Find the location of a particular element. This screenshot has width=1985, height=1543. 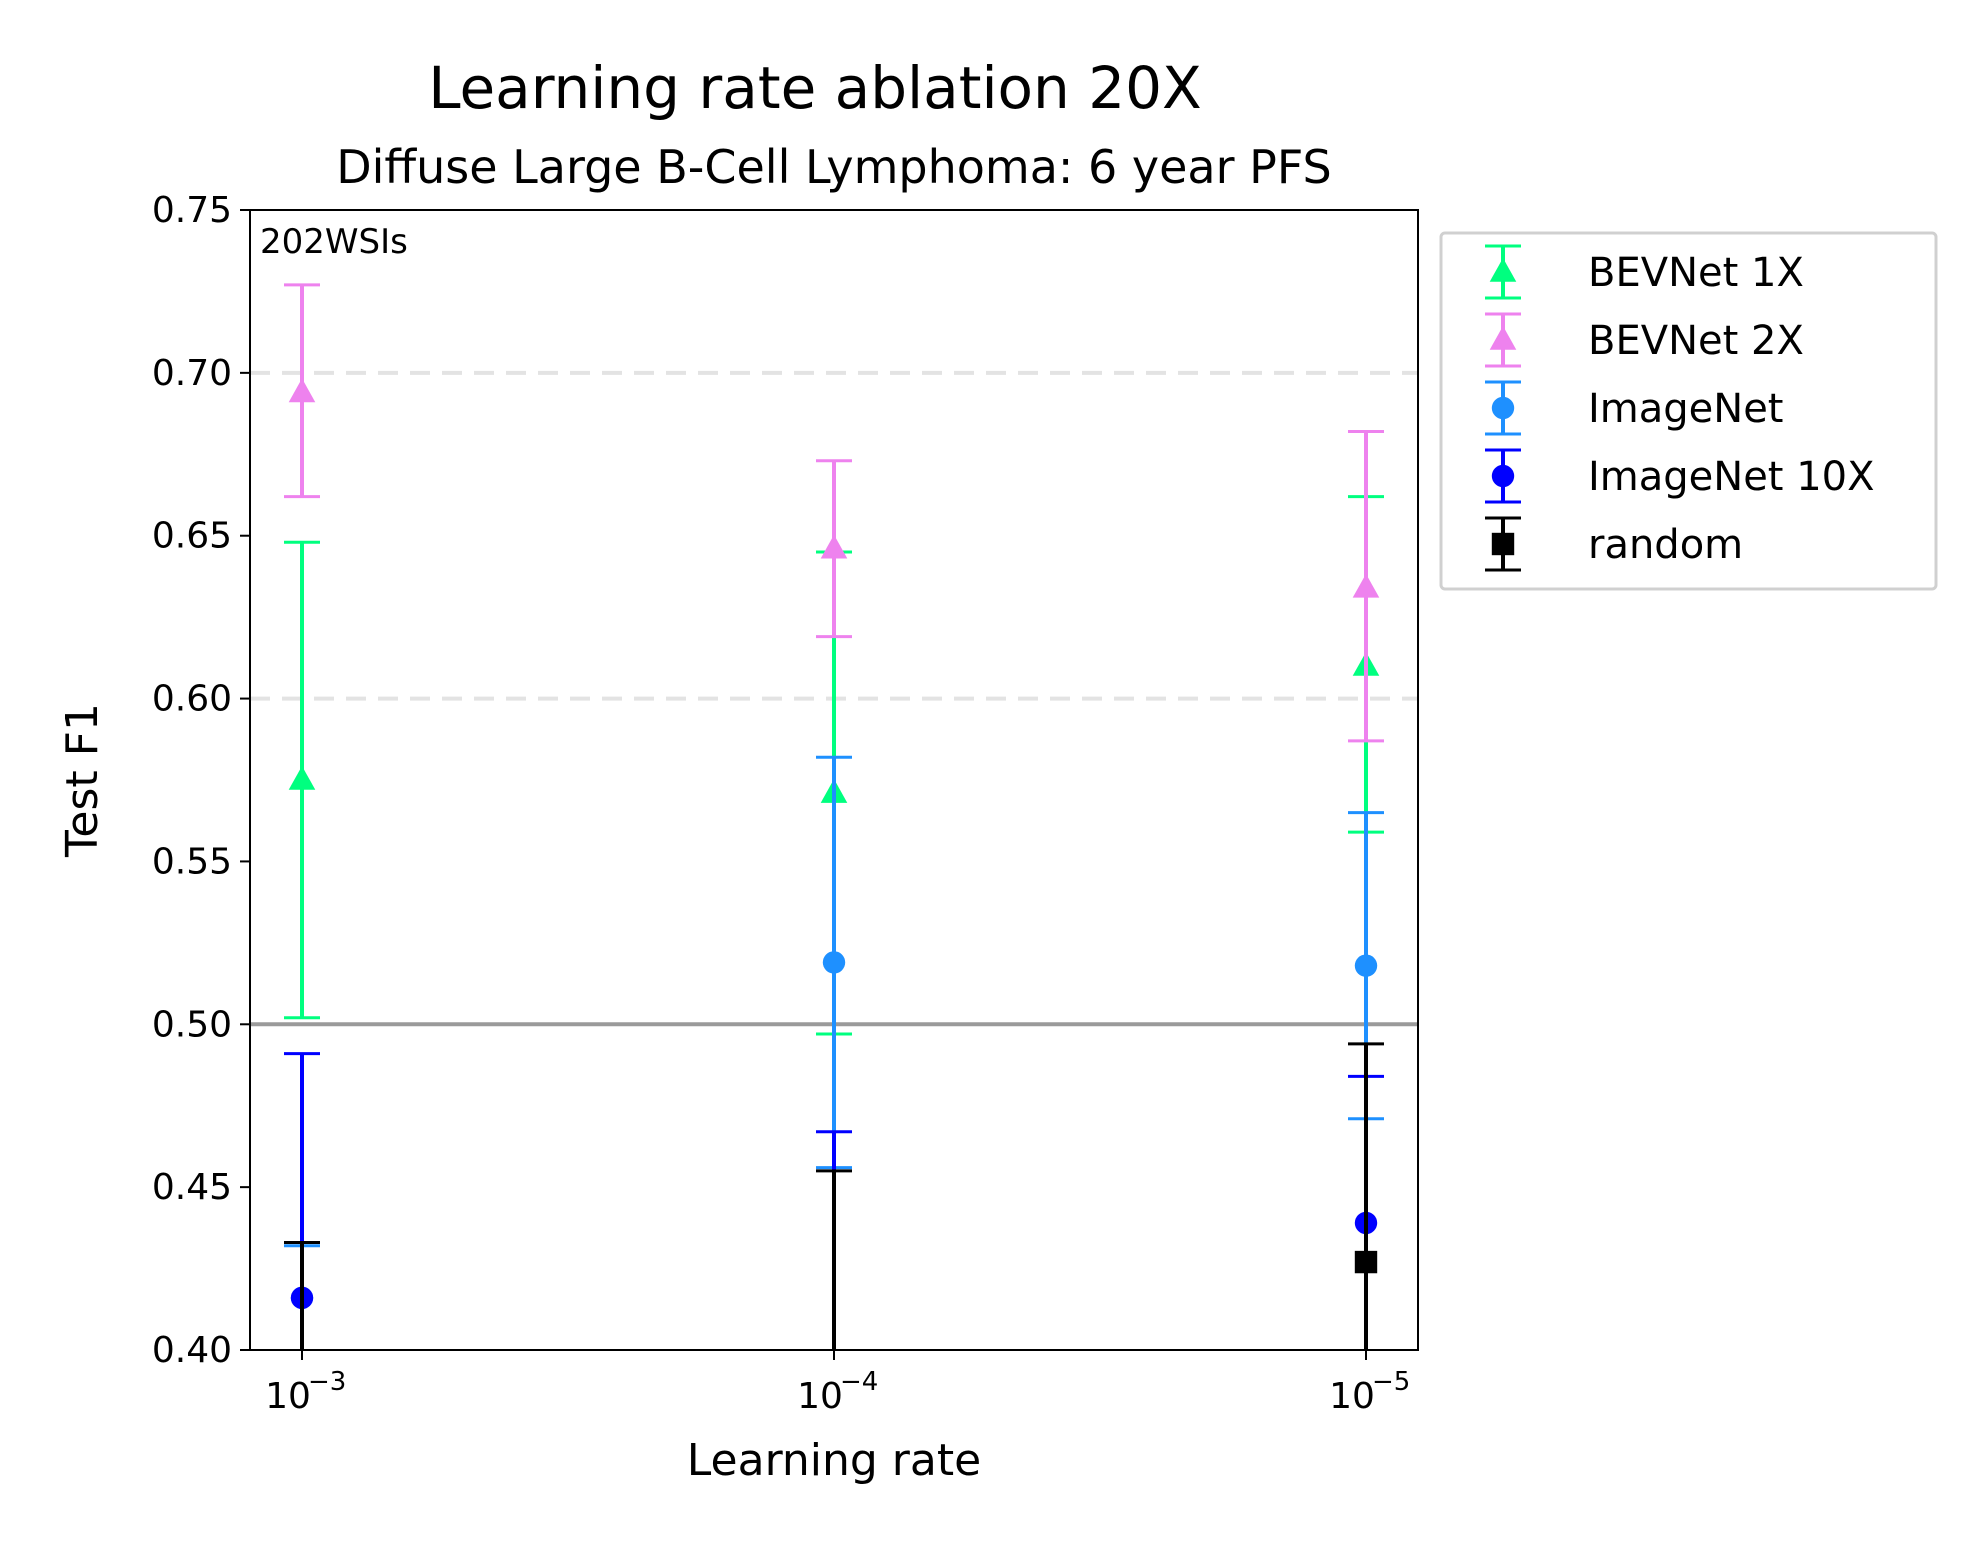

x-tick-exponent: −5 is located at coordinates (1391, 1382).